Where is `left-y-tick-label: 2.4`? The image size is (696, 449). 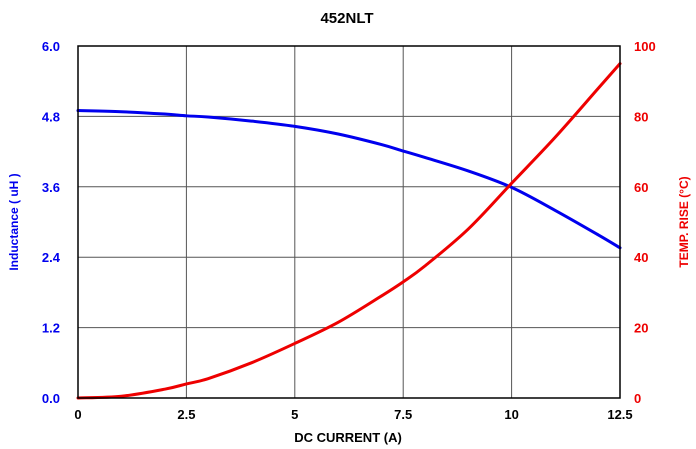
left-y-tick-label: 2.4 is located at coordinates (51, 257).